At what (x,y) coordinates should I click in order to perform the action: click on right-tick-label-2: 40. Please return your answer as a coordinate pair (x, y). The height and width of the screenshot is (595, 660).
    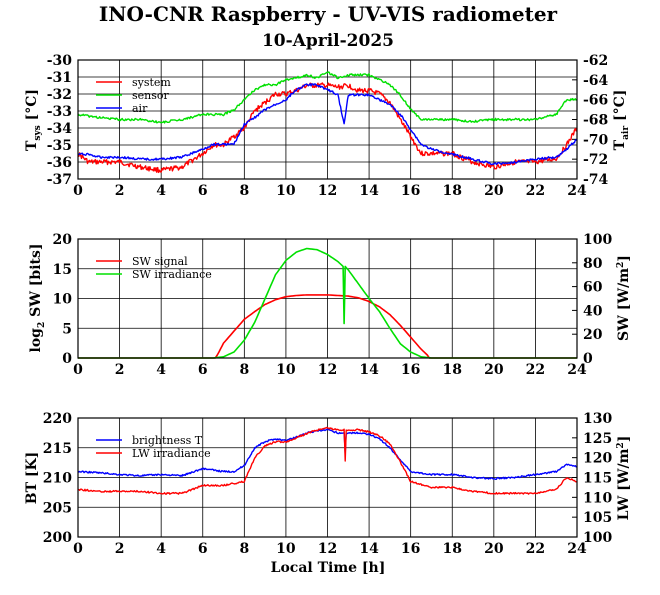
    Looking at the image, I should click on (593, 311).